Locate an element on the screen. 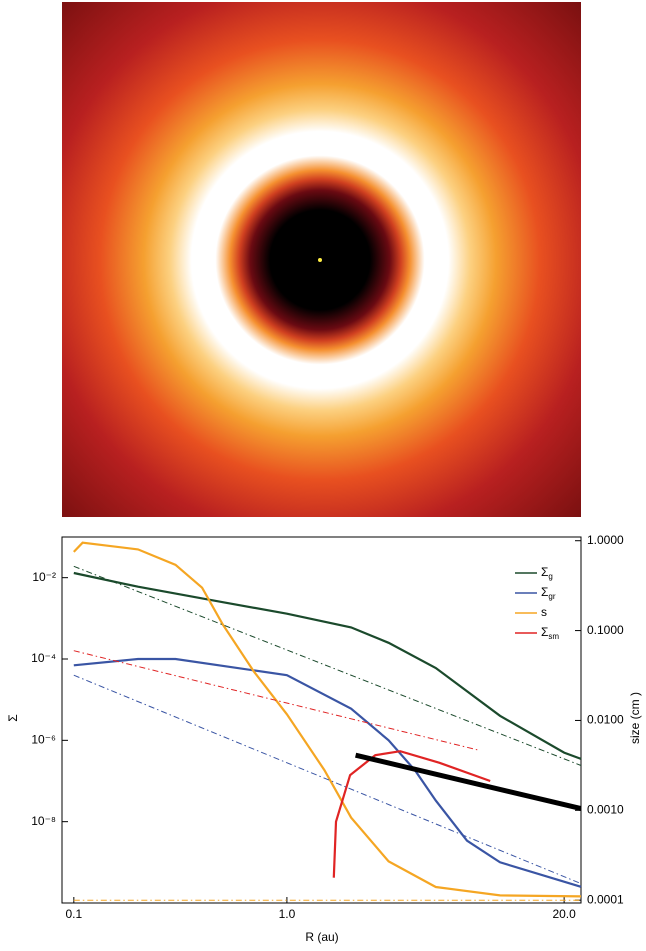  legend-label: s is located at coordinates (544, 612).